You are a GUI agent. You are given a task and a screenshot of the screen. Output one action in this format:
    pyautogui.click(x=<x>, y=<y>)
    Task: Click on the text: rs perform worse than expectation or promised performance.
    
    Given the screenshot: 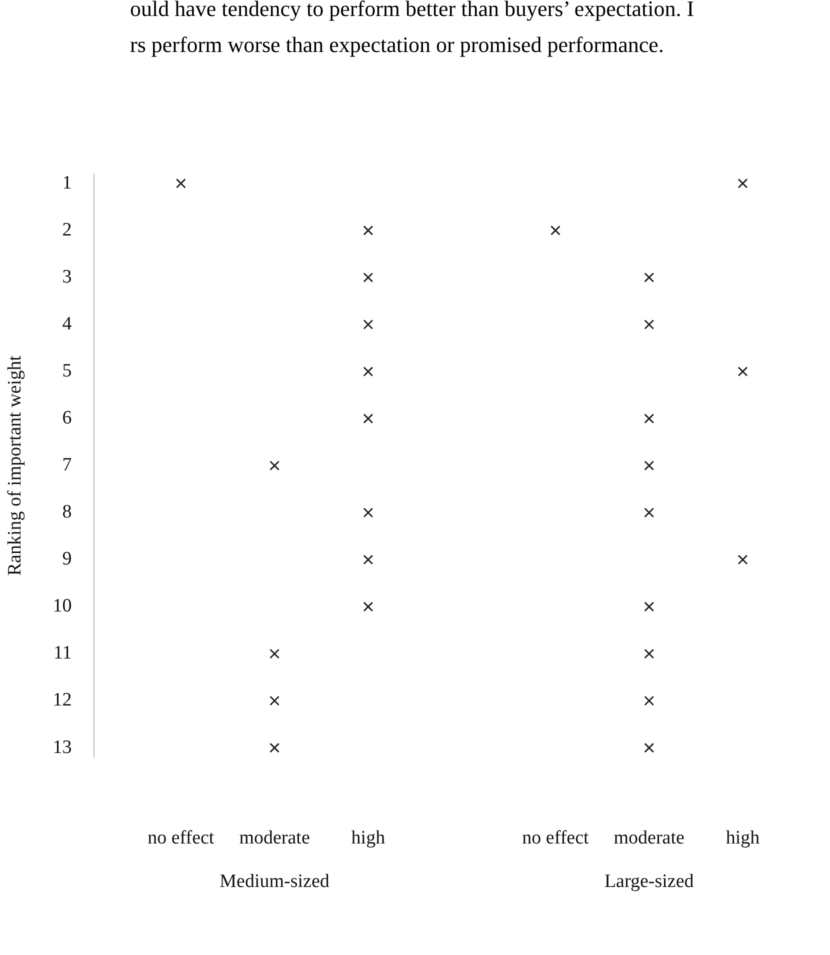 What is the action you would take?
    pyautogui.click(x=397, y=45)
    